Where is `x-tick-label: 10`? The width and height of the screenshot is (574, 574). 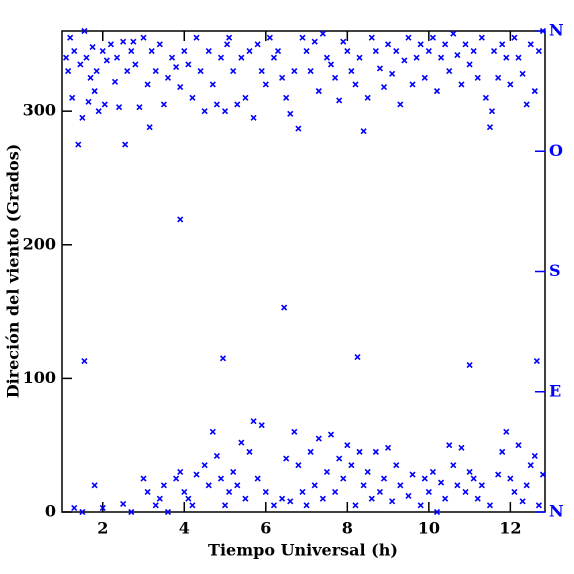 x-tick-label: 10 is located at coordinates (429, 528).